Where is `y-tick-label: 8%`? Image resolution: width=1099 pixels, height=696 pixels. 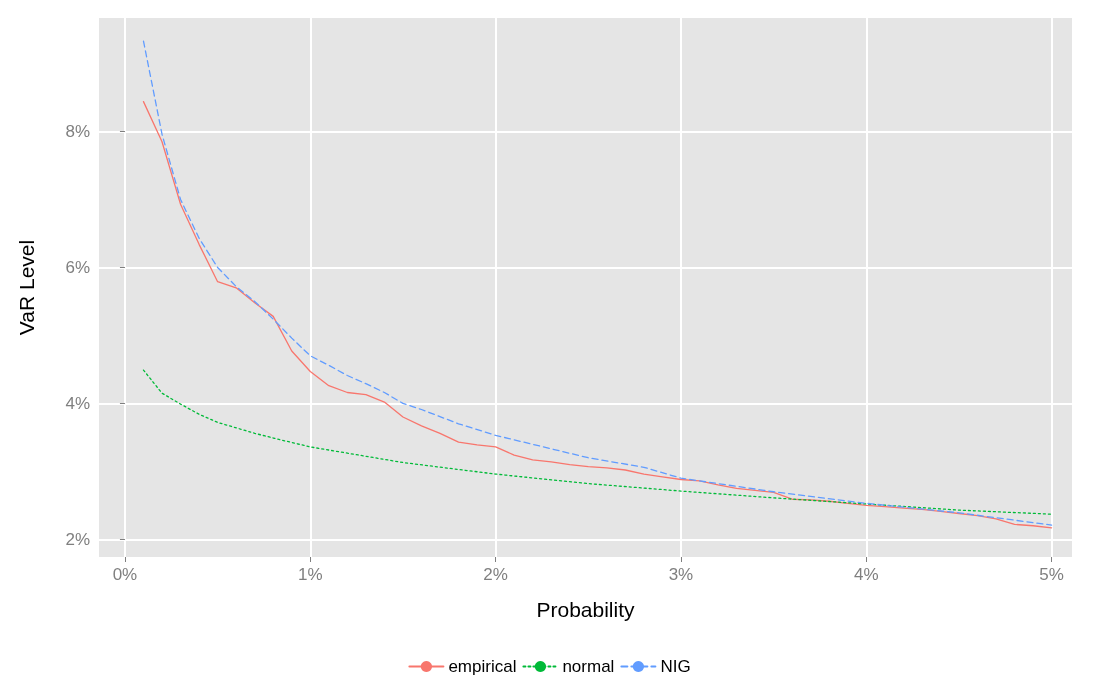 y-tick-label: 8% is located at coordinates (77, 132).